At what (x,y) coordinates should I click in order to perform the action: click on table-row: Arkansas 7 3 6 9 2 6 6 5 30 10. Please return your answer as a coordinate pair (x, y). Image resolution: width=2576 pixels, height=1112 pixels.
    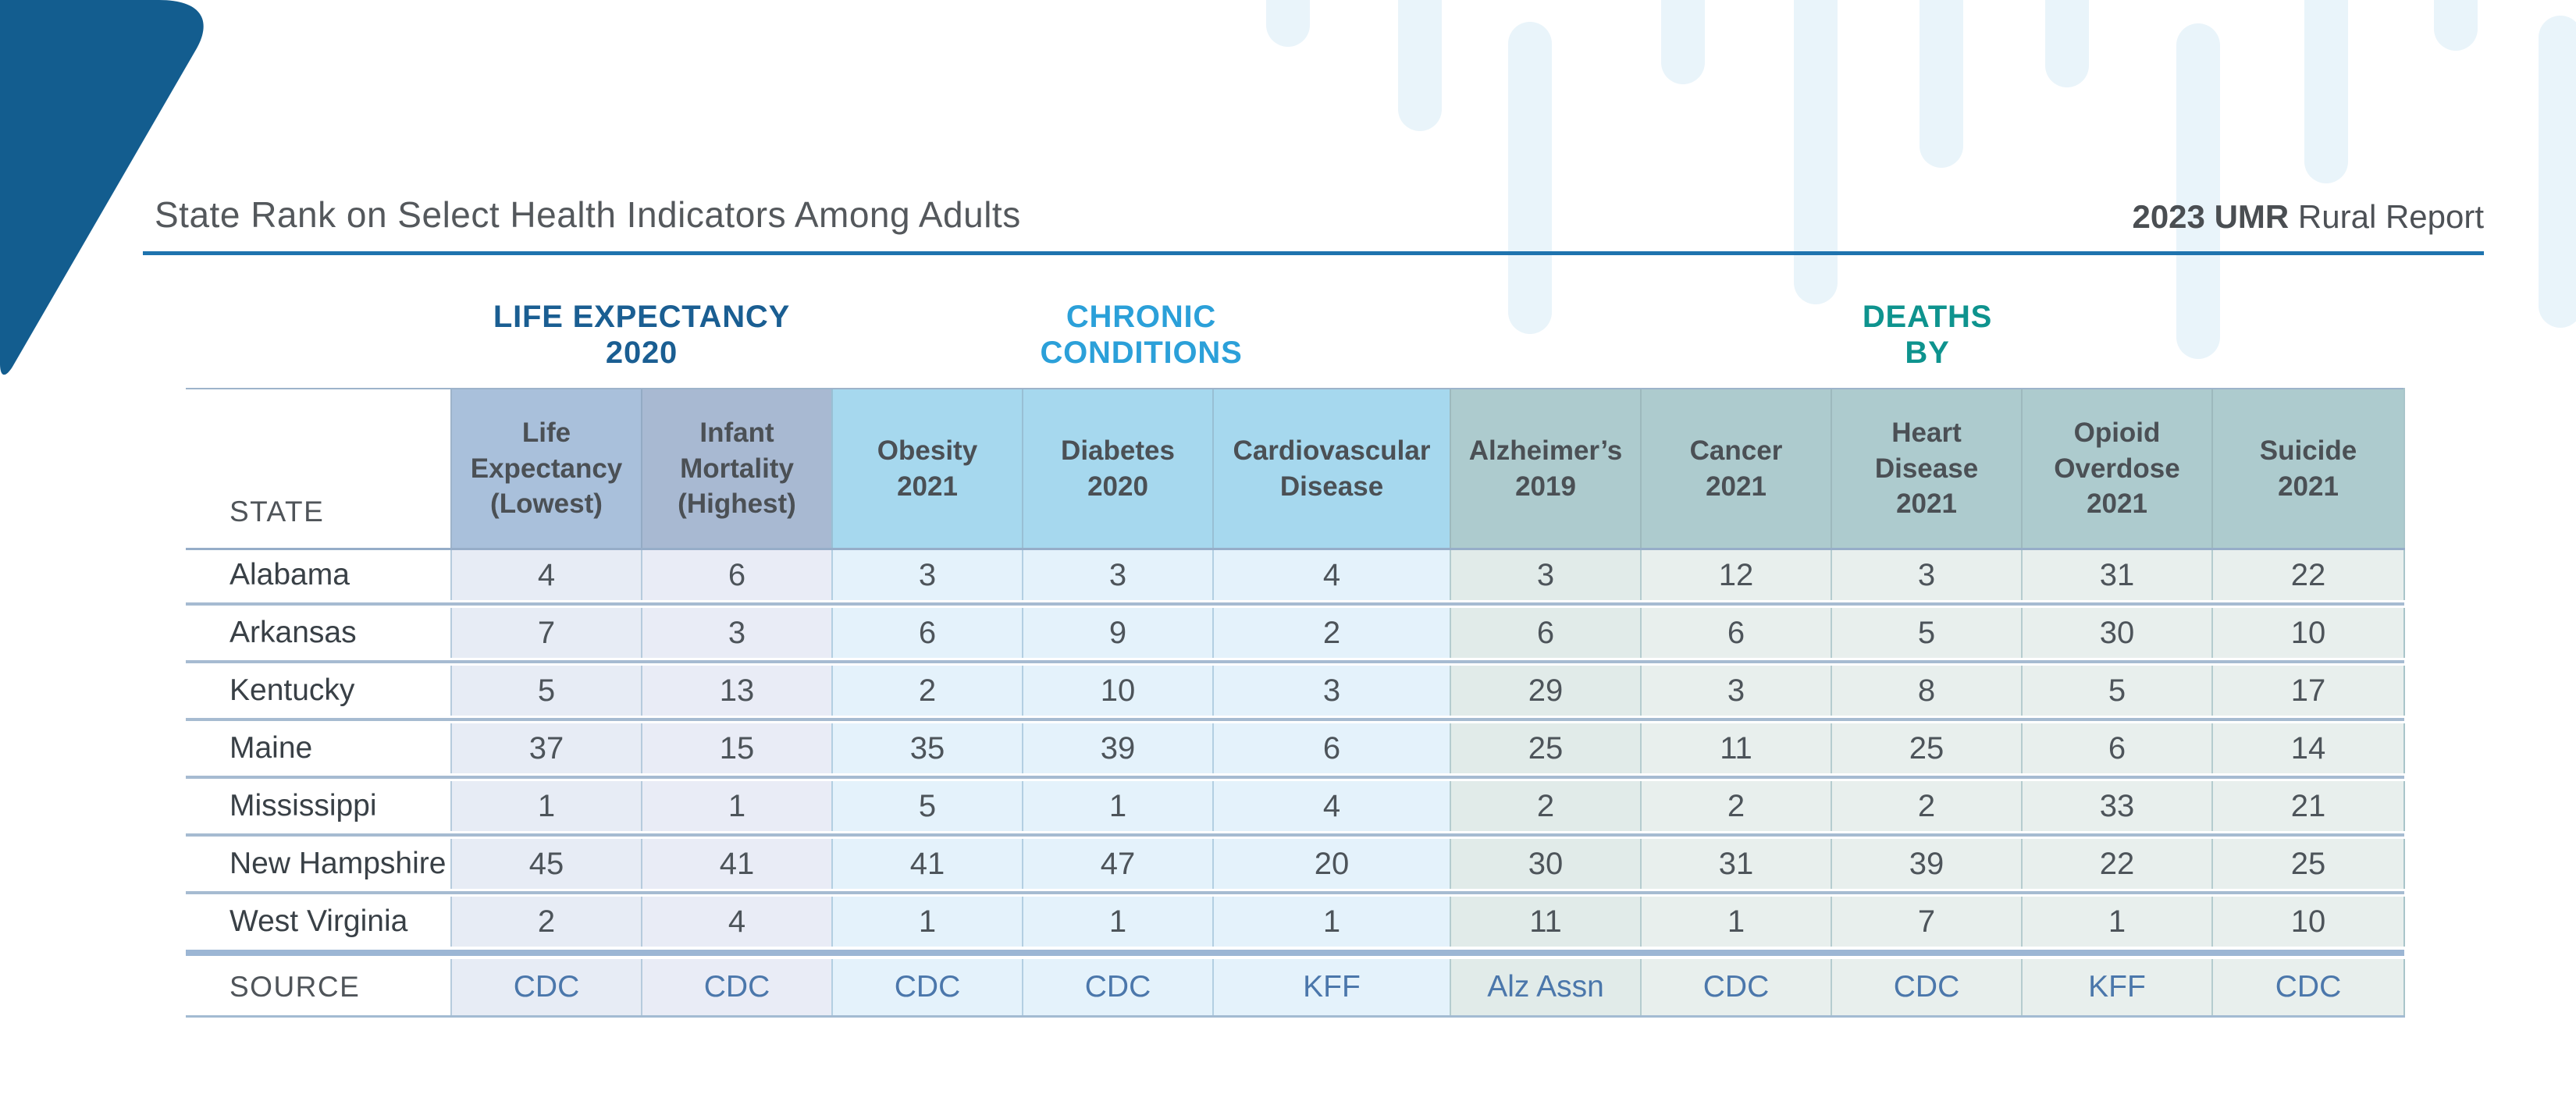
    Looking at the image, I should click on (1295, 633).